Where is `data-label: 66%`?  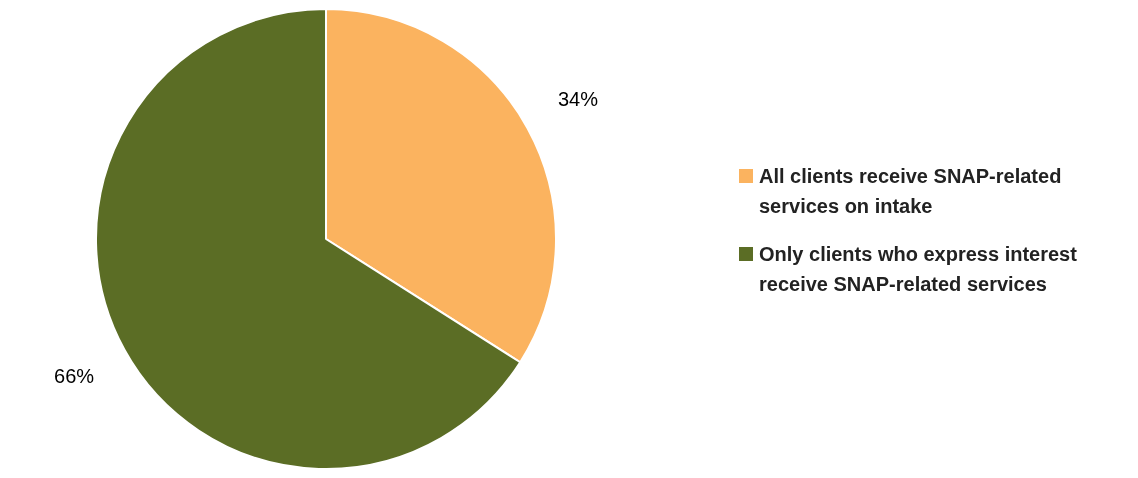
data-label: 66% is located at coordinates (74, 376).